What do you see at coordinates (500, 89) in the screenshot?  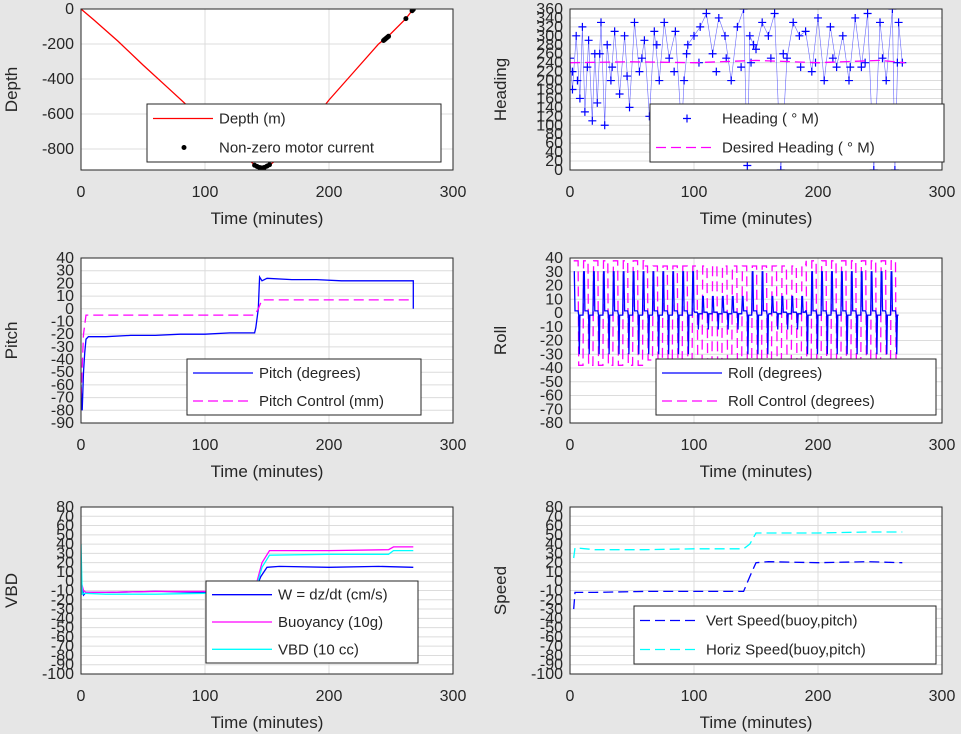 I see `y-axis-label: Heading` at bounding box center [500, 89].